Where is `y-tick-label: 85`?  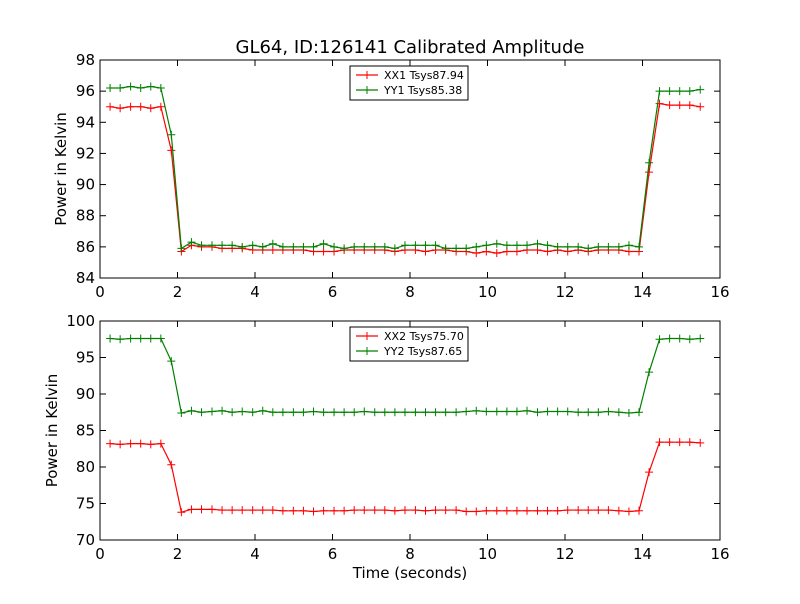
y-tick-label: 85 is located at coordinates (85, 431).